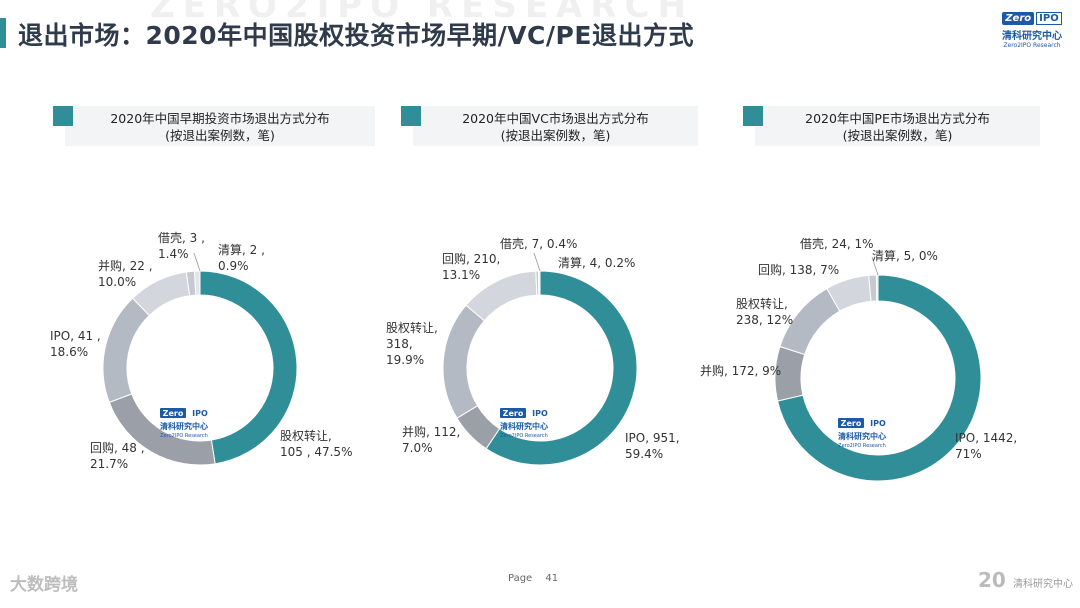  Describe the element at coordinates (1049, 18) in the screenshot. I see `logo-ipo-text: IPO` at that location.